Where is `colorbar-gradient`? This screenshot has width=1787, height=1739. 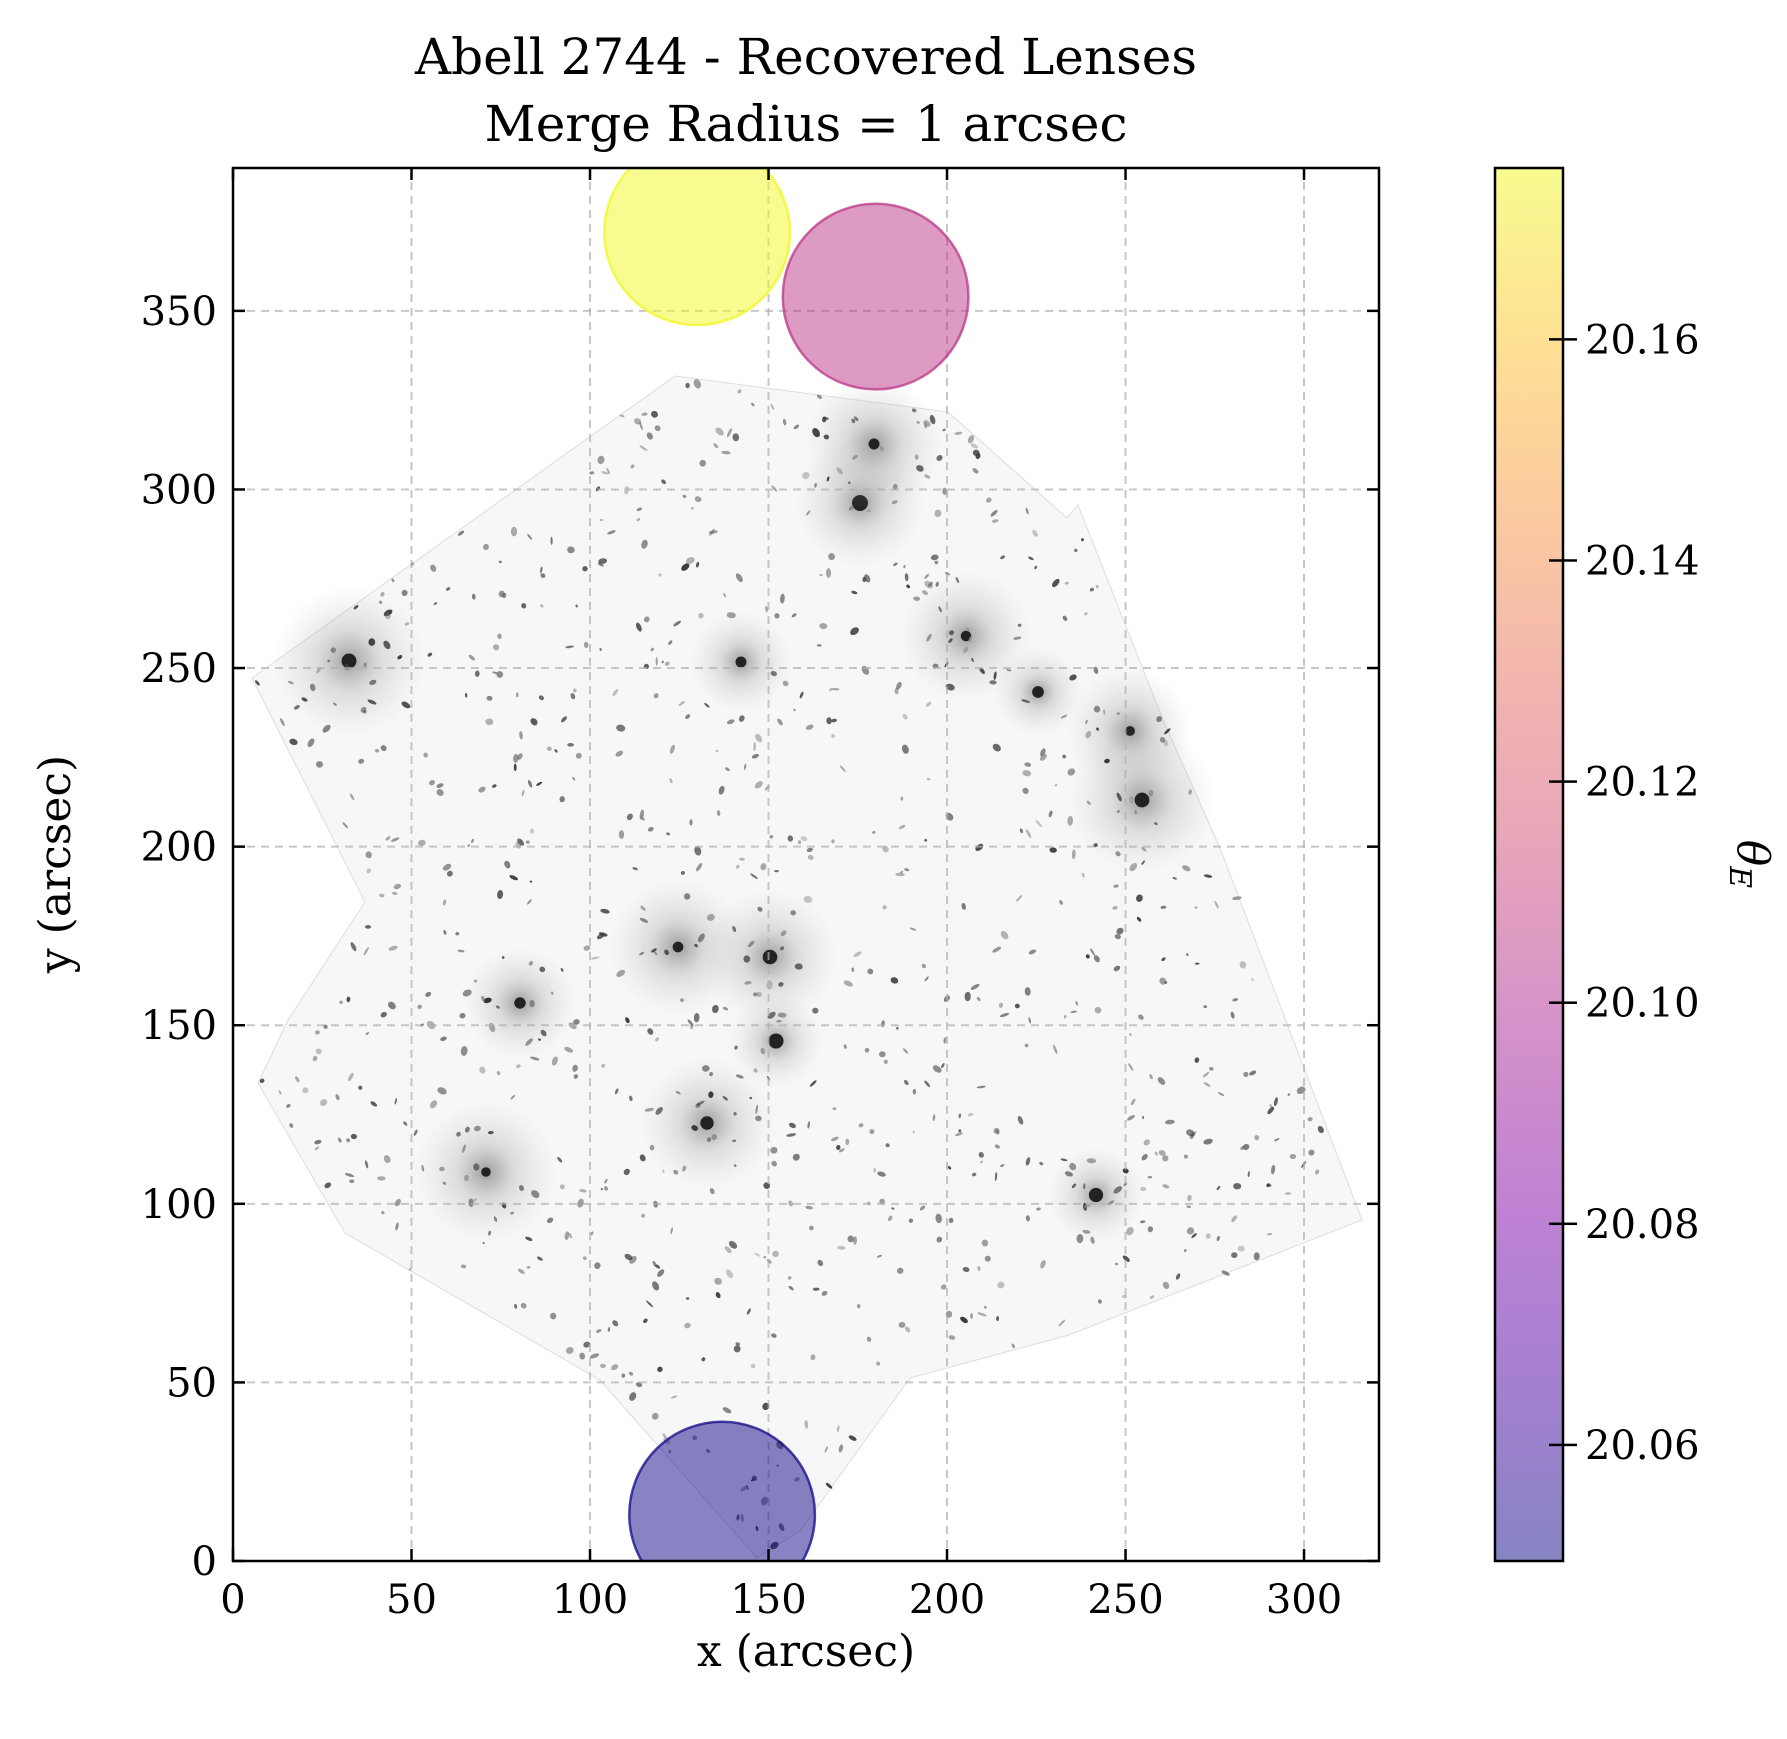 colorbar-gradient is located at coordinates (1529, 864).